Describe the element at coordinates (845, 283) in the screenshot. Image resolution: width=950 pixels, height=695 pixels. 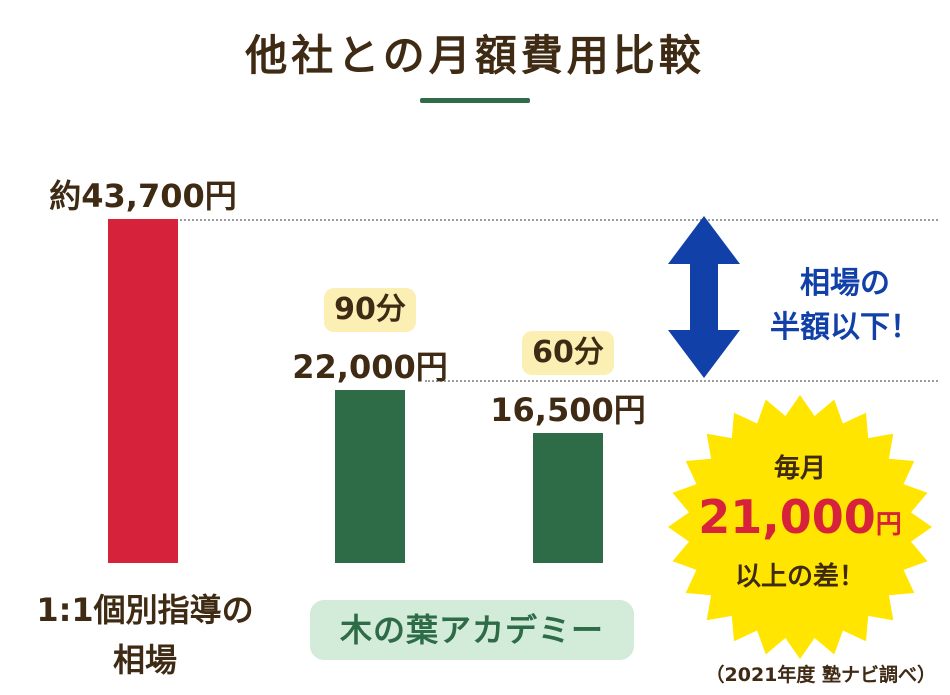
I see `half-price-line1: 相場の` at that location.